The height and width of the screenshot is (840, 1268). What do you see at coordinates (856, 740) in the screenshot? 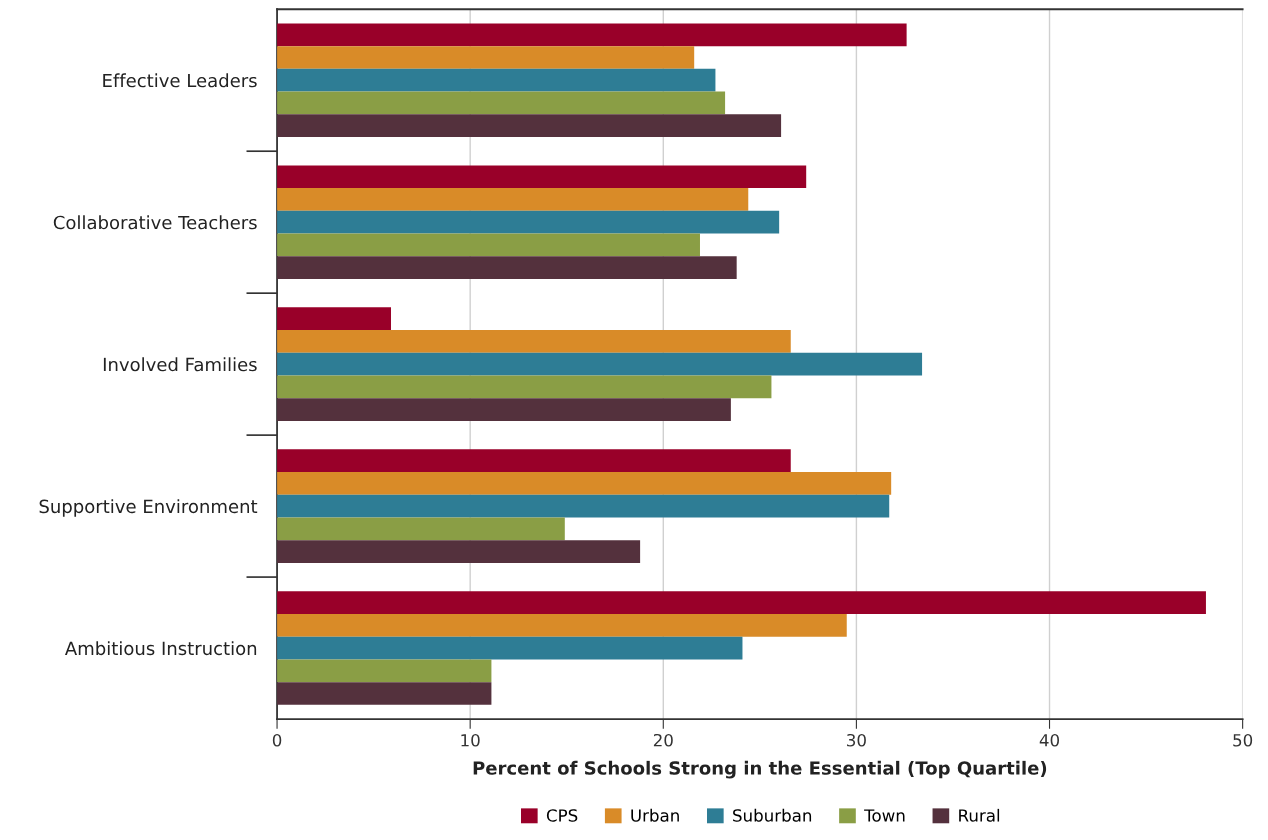
I see `x-tick-label: 30` at bounding box center [856, 740].